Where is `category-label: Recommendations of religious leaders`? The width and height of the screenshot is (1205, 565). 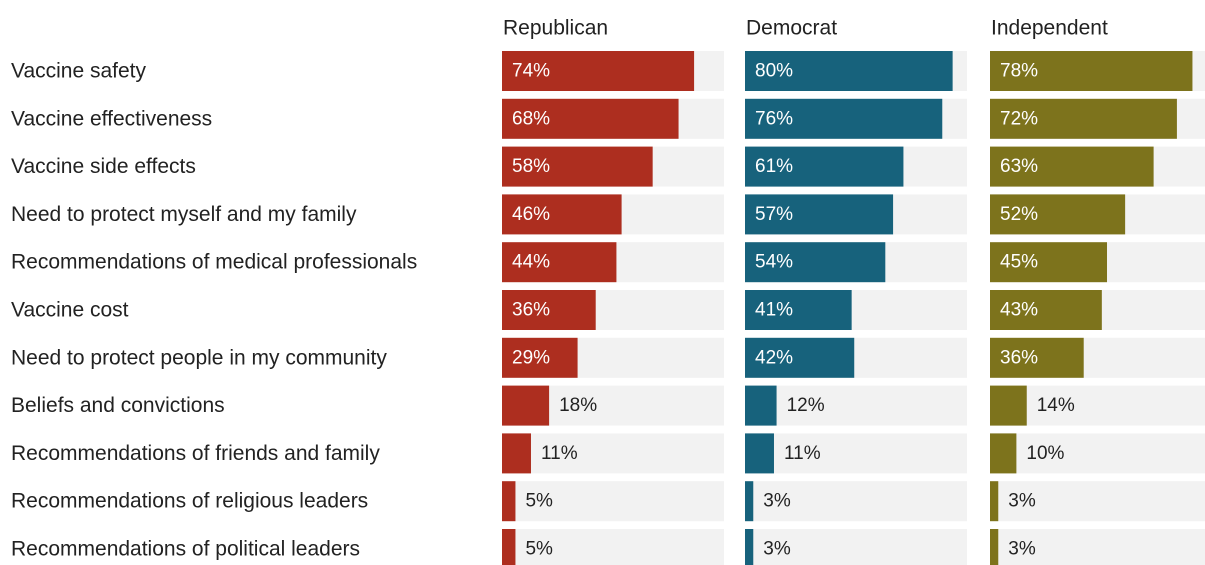
category-label: Recommendations of religious leaders is located at coordinates (189, 501).